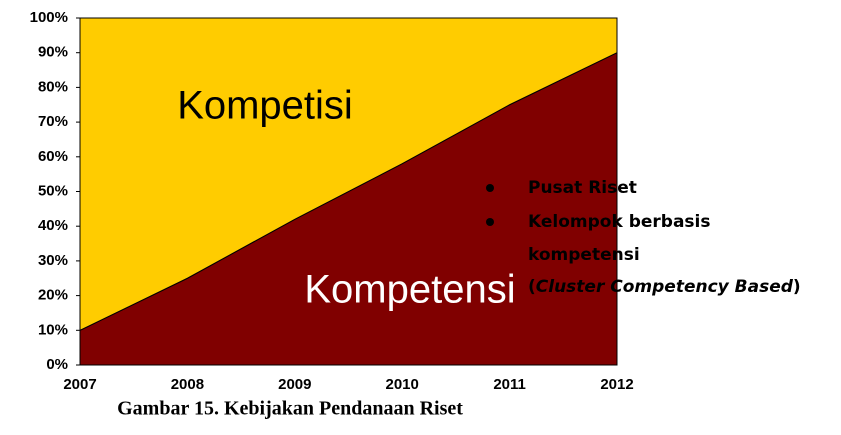  Describe the element at coordinates (53, 190) in the screenshot. I see `y-tick-label: 50%` at that location.